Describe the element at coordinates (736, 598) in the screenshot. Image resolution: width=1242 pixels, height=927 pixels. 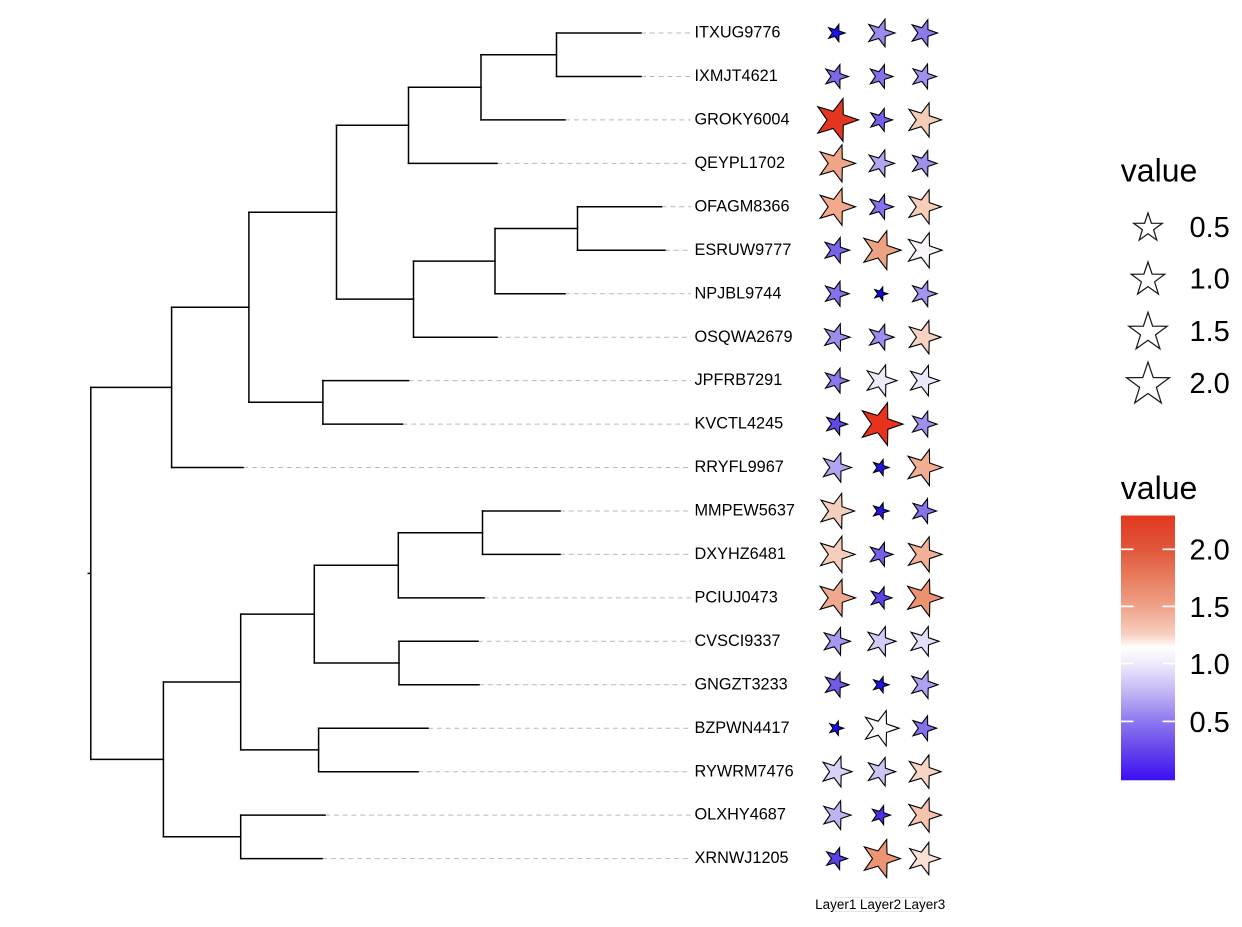
I see `svg-text: PCIUJ0473` at that location.